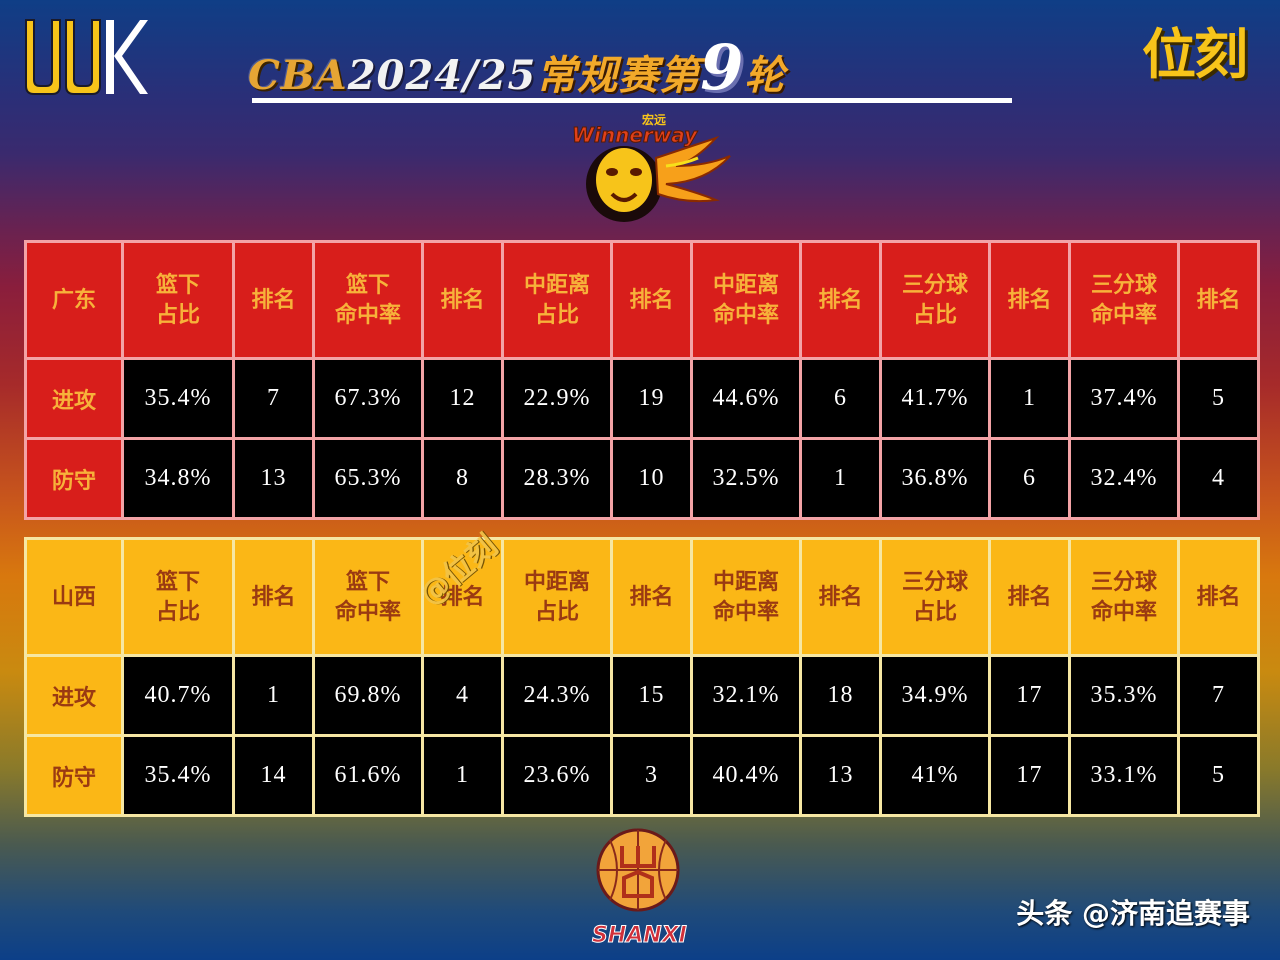 The height and width of the screenshot is (960, 1280). Describe the element at coordinates (935, 478) in the screenshot. I see `stat-cell: 36.8%` at that location.